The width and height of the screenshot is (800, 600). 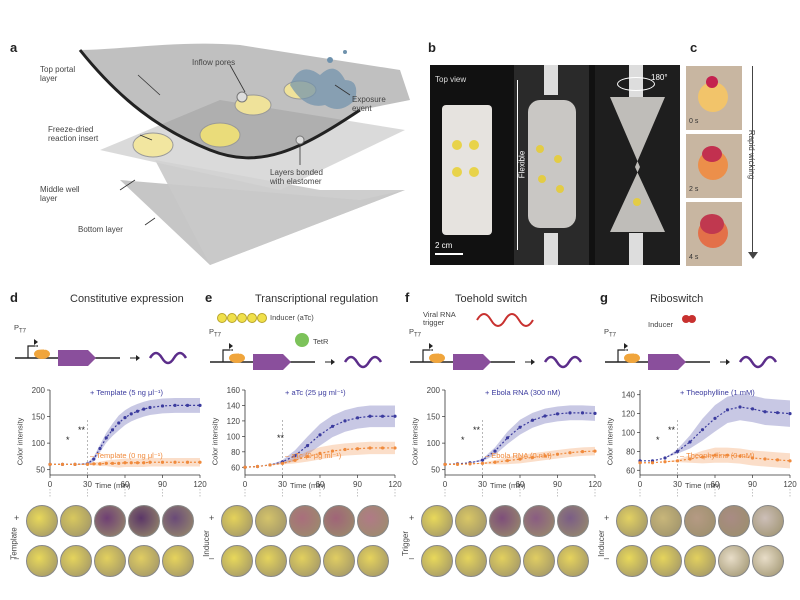 What do you see at coordinates (689, 319) in the screenshot?
I see `theophylline-molecule-icon` at bounding box center [689, 319].